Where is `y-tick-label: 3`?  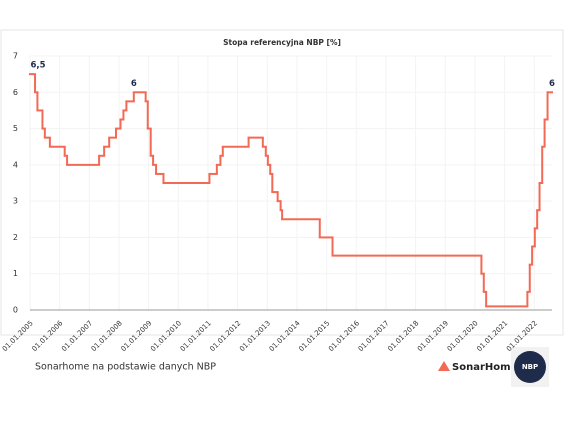 y-tick-label: 3 is located at coordinates (15, 201).